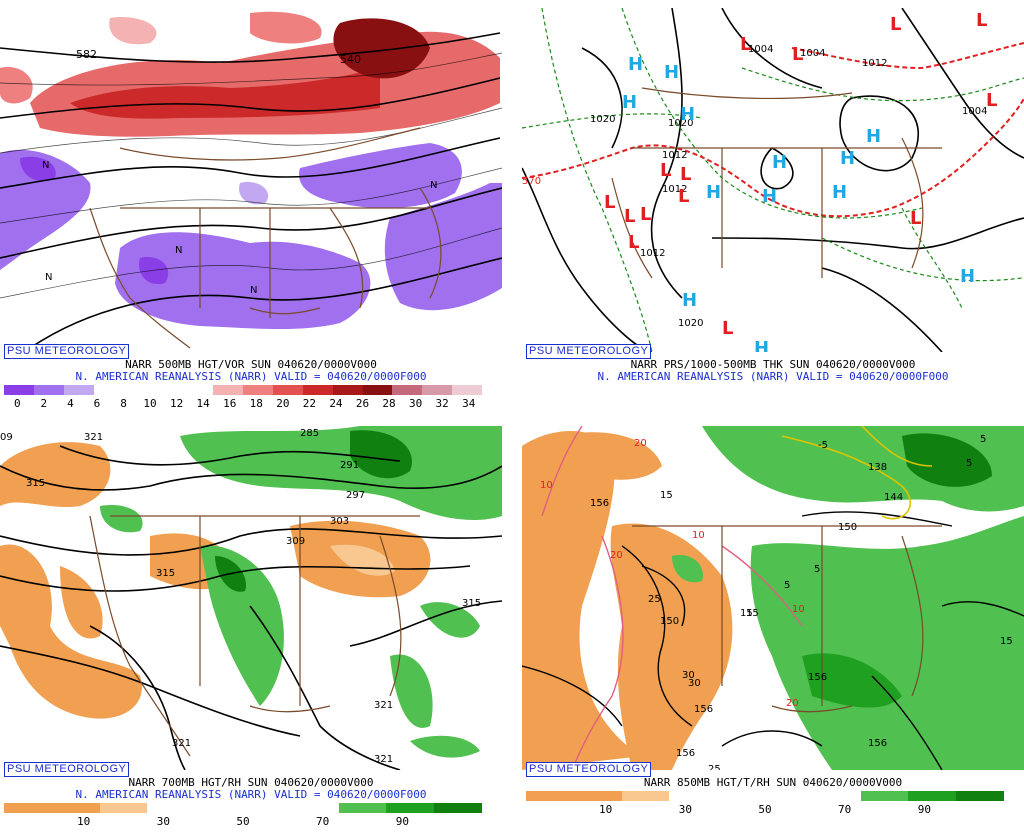 The height and width of the screenshot is (834, 1024). What do you see at coordinates (798, 609) in the screenshot?
I see `temp-label: 10` at bounding box center [798, 609].